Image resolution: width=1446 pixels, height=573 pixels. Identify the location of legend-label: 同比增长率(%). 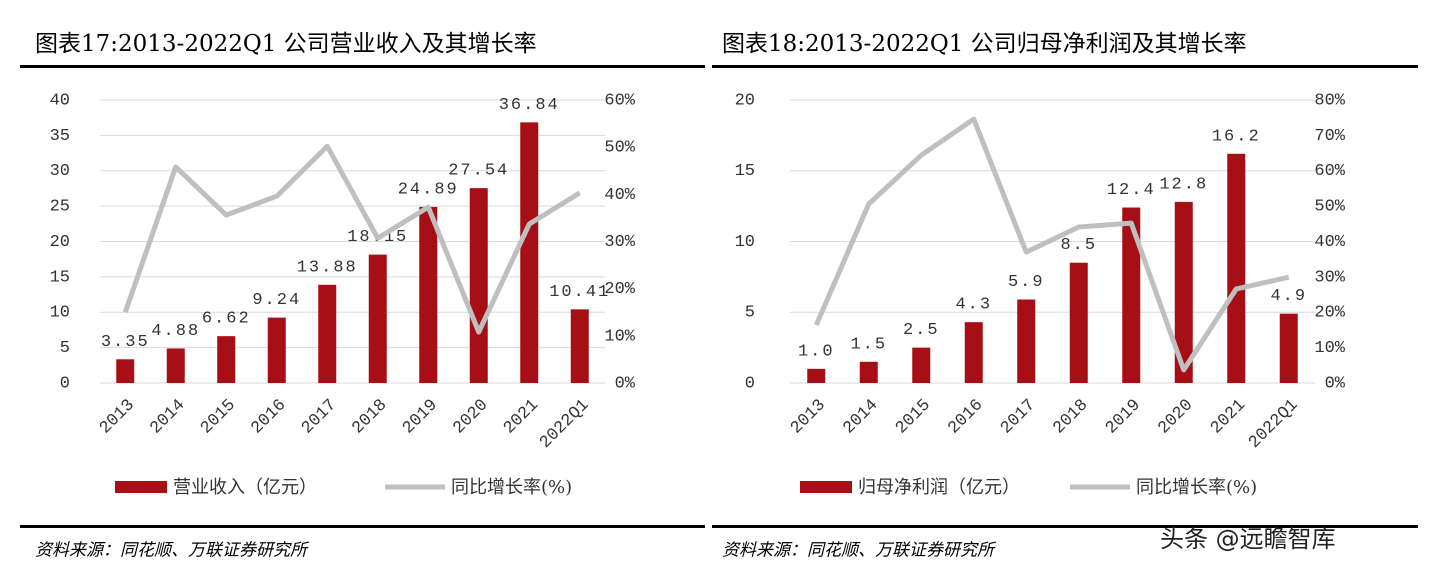
(1196, 487).